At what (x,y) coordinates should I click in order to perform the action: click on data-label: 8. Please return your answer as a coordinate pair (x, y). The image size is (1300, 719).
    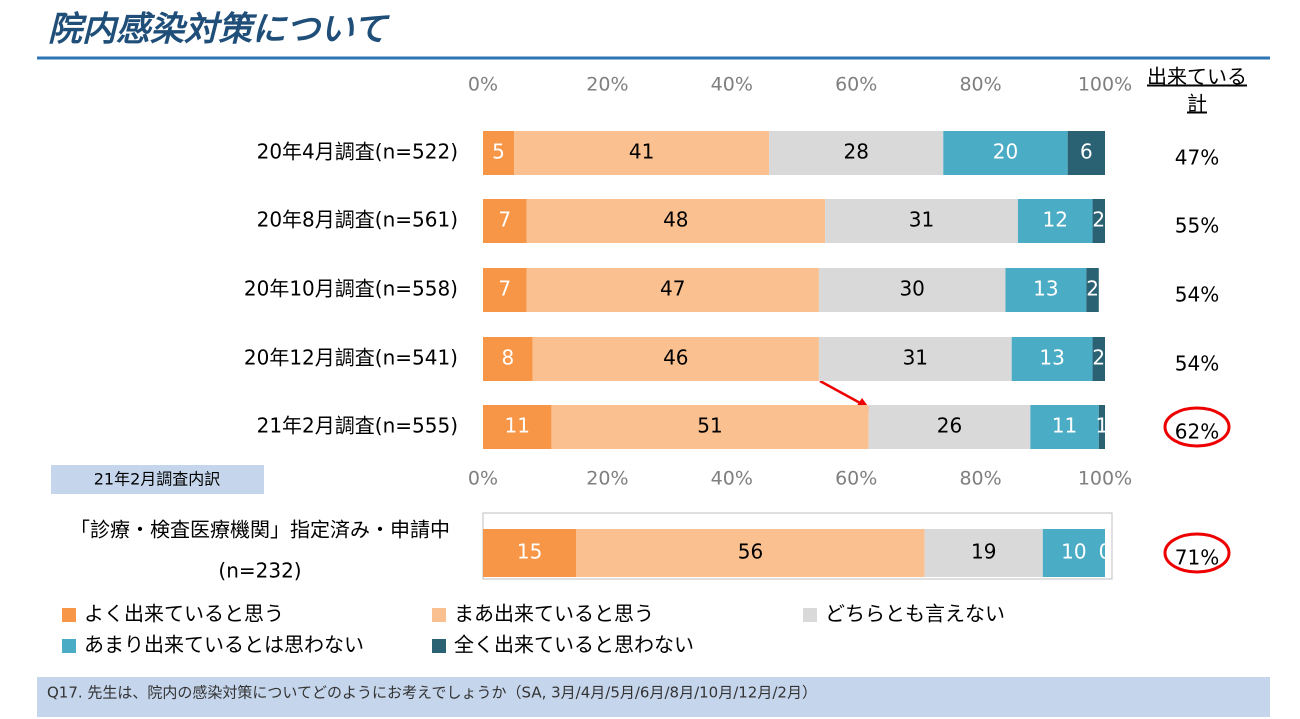
    Looking at the image, I should click on (508, 358).